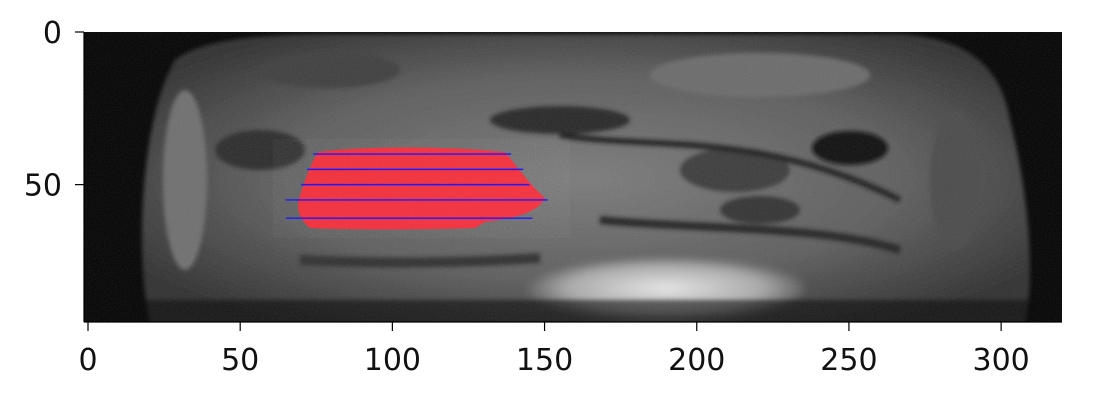  I want to click on x-axis: 0 50 100 150 200 250 300, so click(553, 350).